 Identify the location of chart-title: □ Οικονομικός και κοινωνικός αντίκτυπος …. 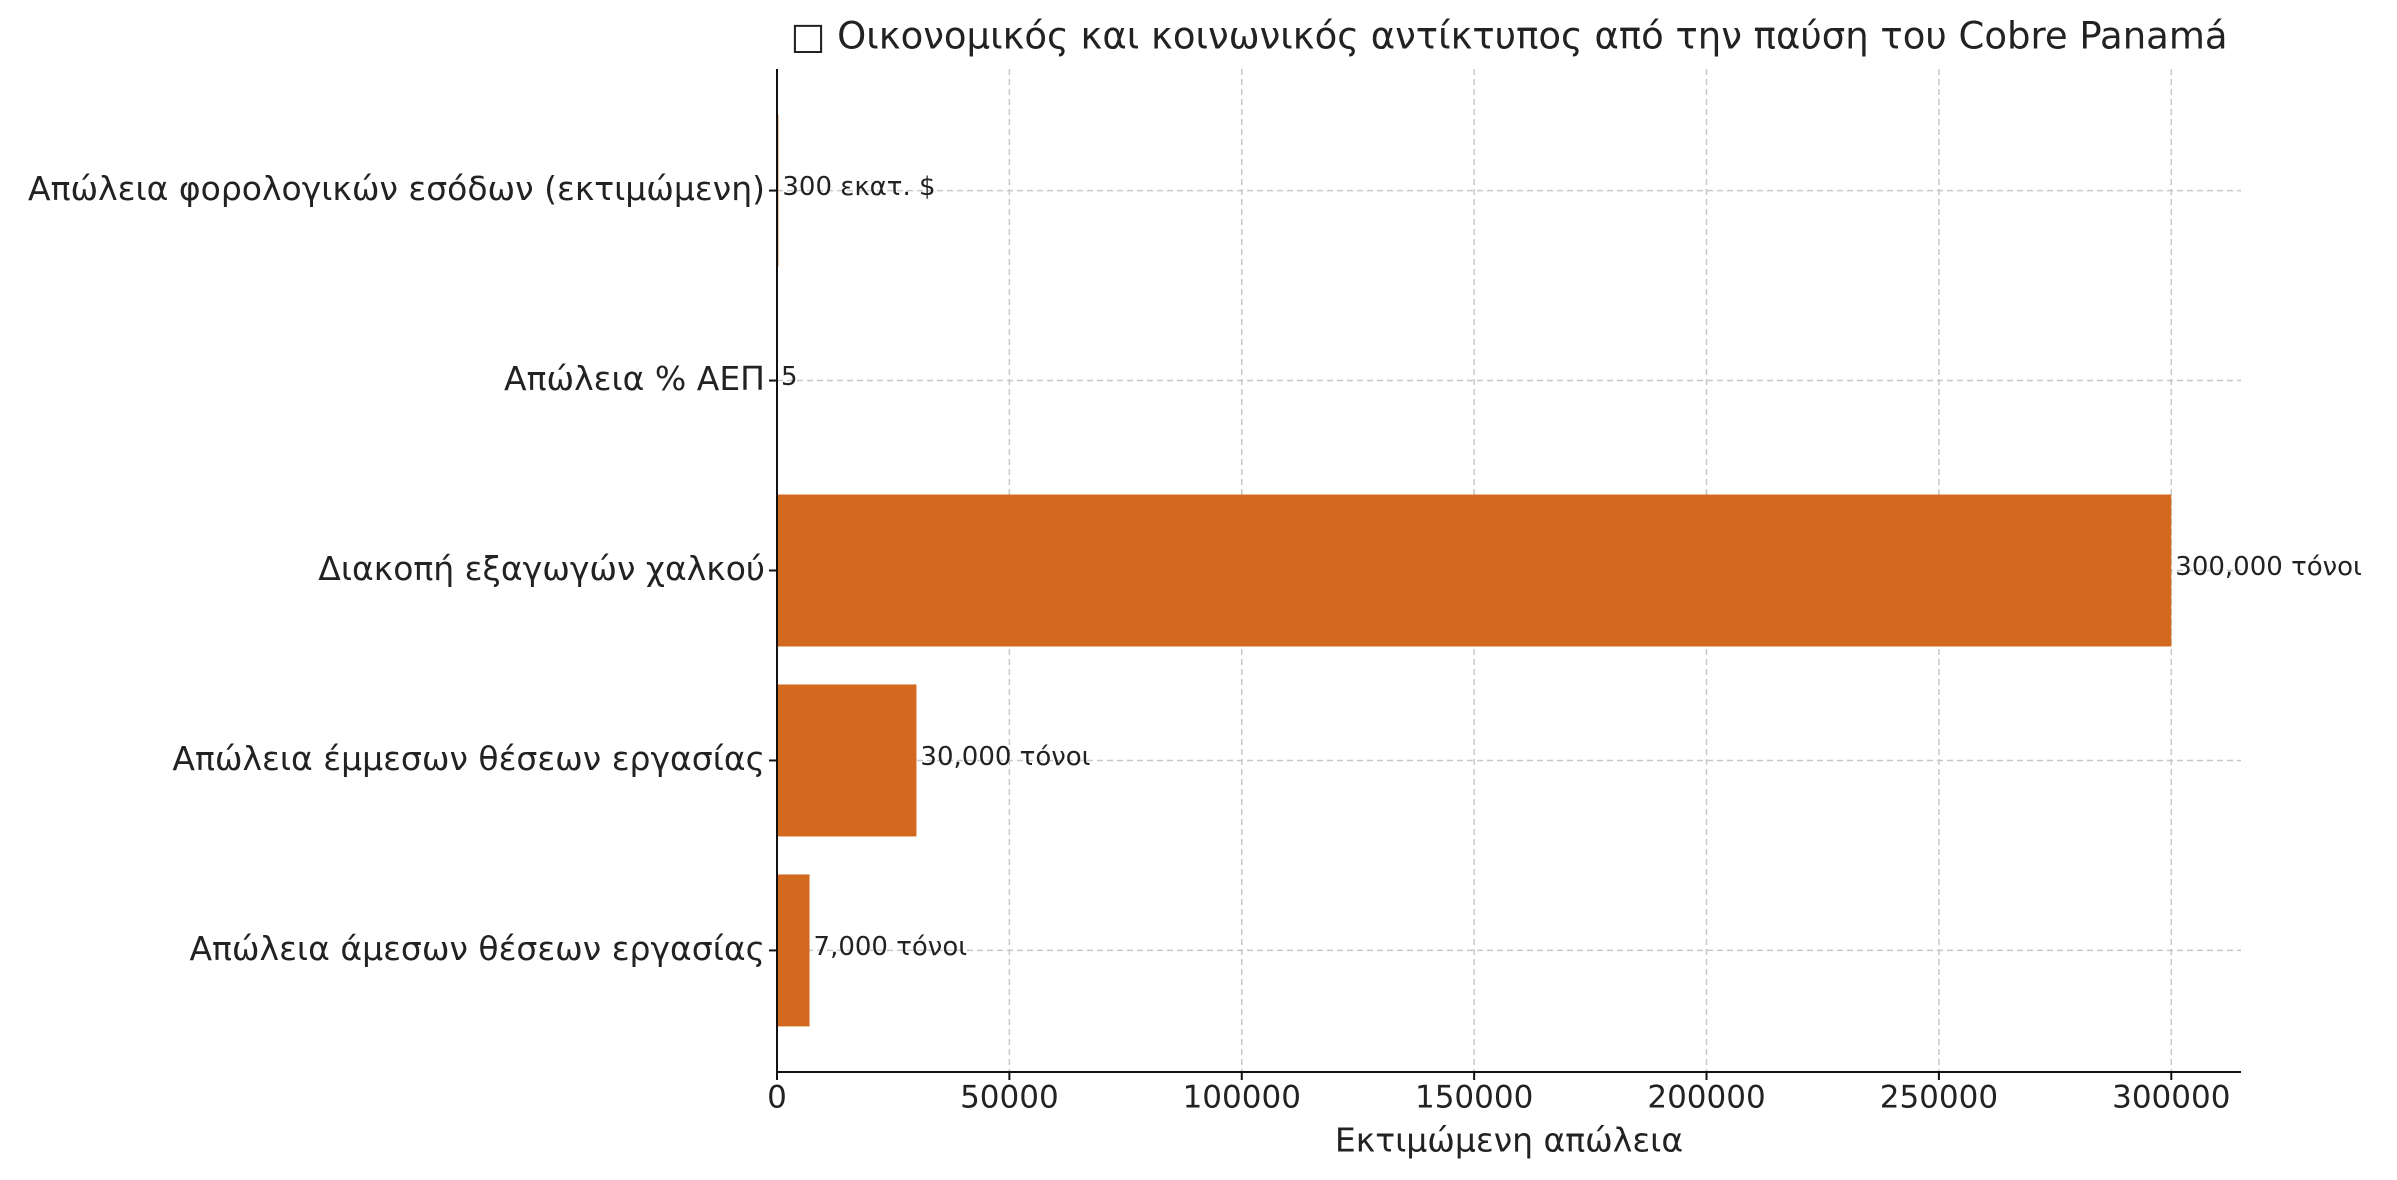
(1508, 36).